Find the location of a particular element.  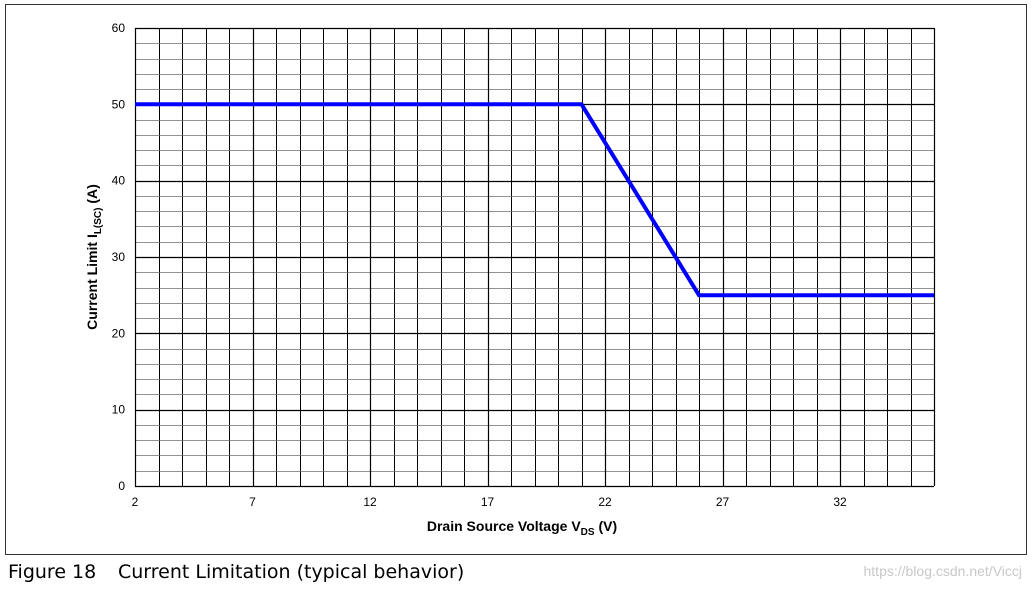

x-tick-labels: 2 7 12 17 22 27 32 is located at coordinates (489, 502).